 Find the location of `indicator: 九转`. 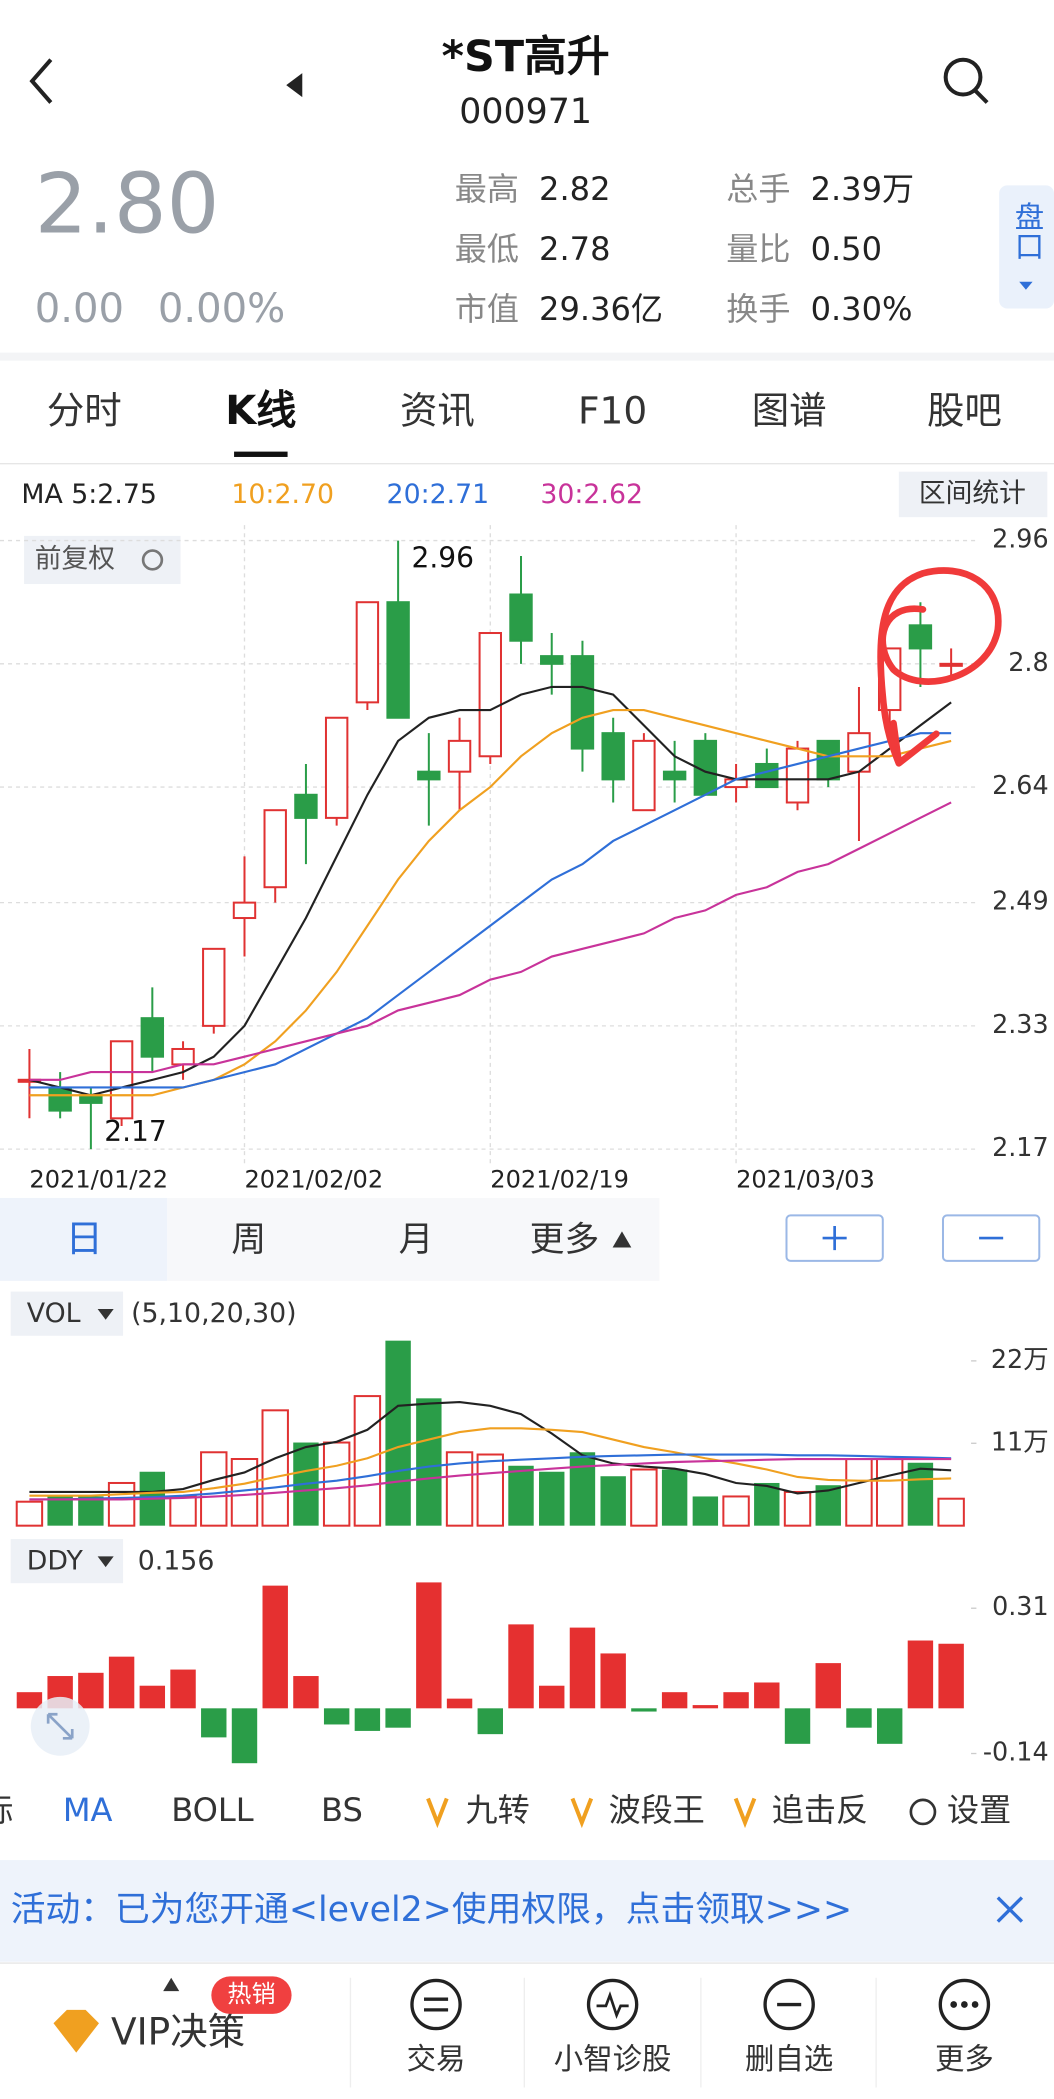

indicator: 九转 is located at coordinates (497, 1810).